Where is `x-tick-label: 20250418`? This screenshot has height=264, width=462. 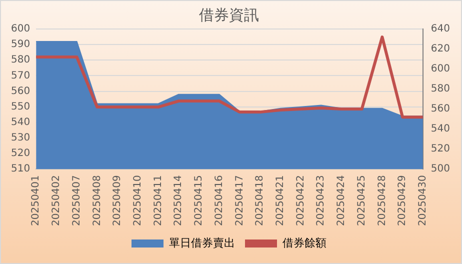 x-tick-label: 20250418 is located at coordinates (260, 200).